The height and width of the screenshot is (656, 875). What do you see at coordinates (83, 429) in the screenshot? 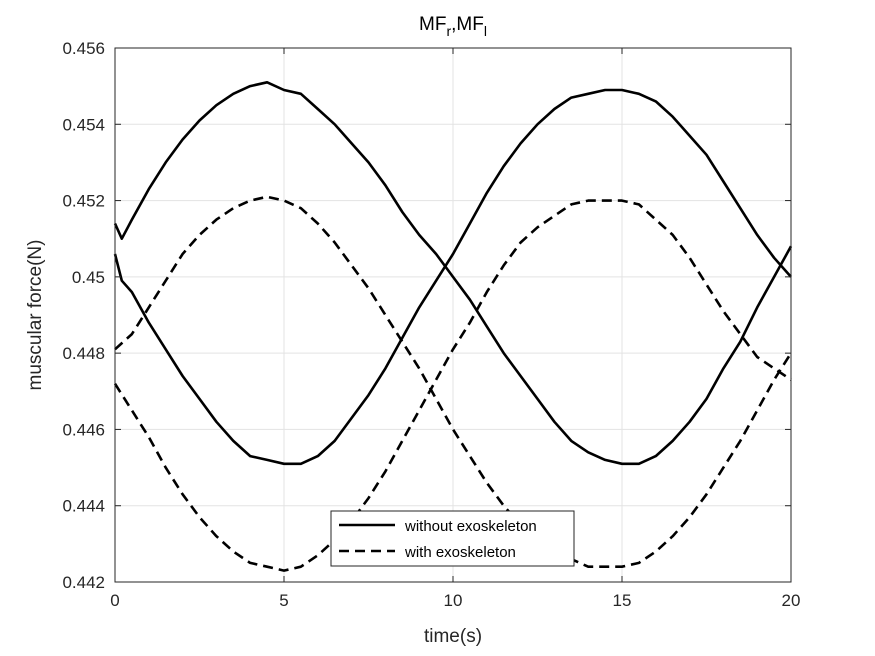
I see `y-tick-label: 0.446` at bounding box center [83, 429].